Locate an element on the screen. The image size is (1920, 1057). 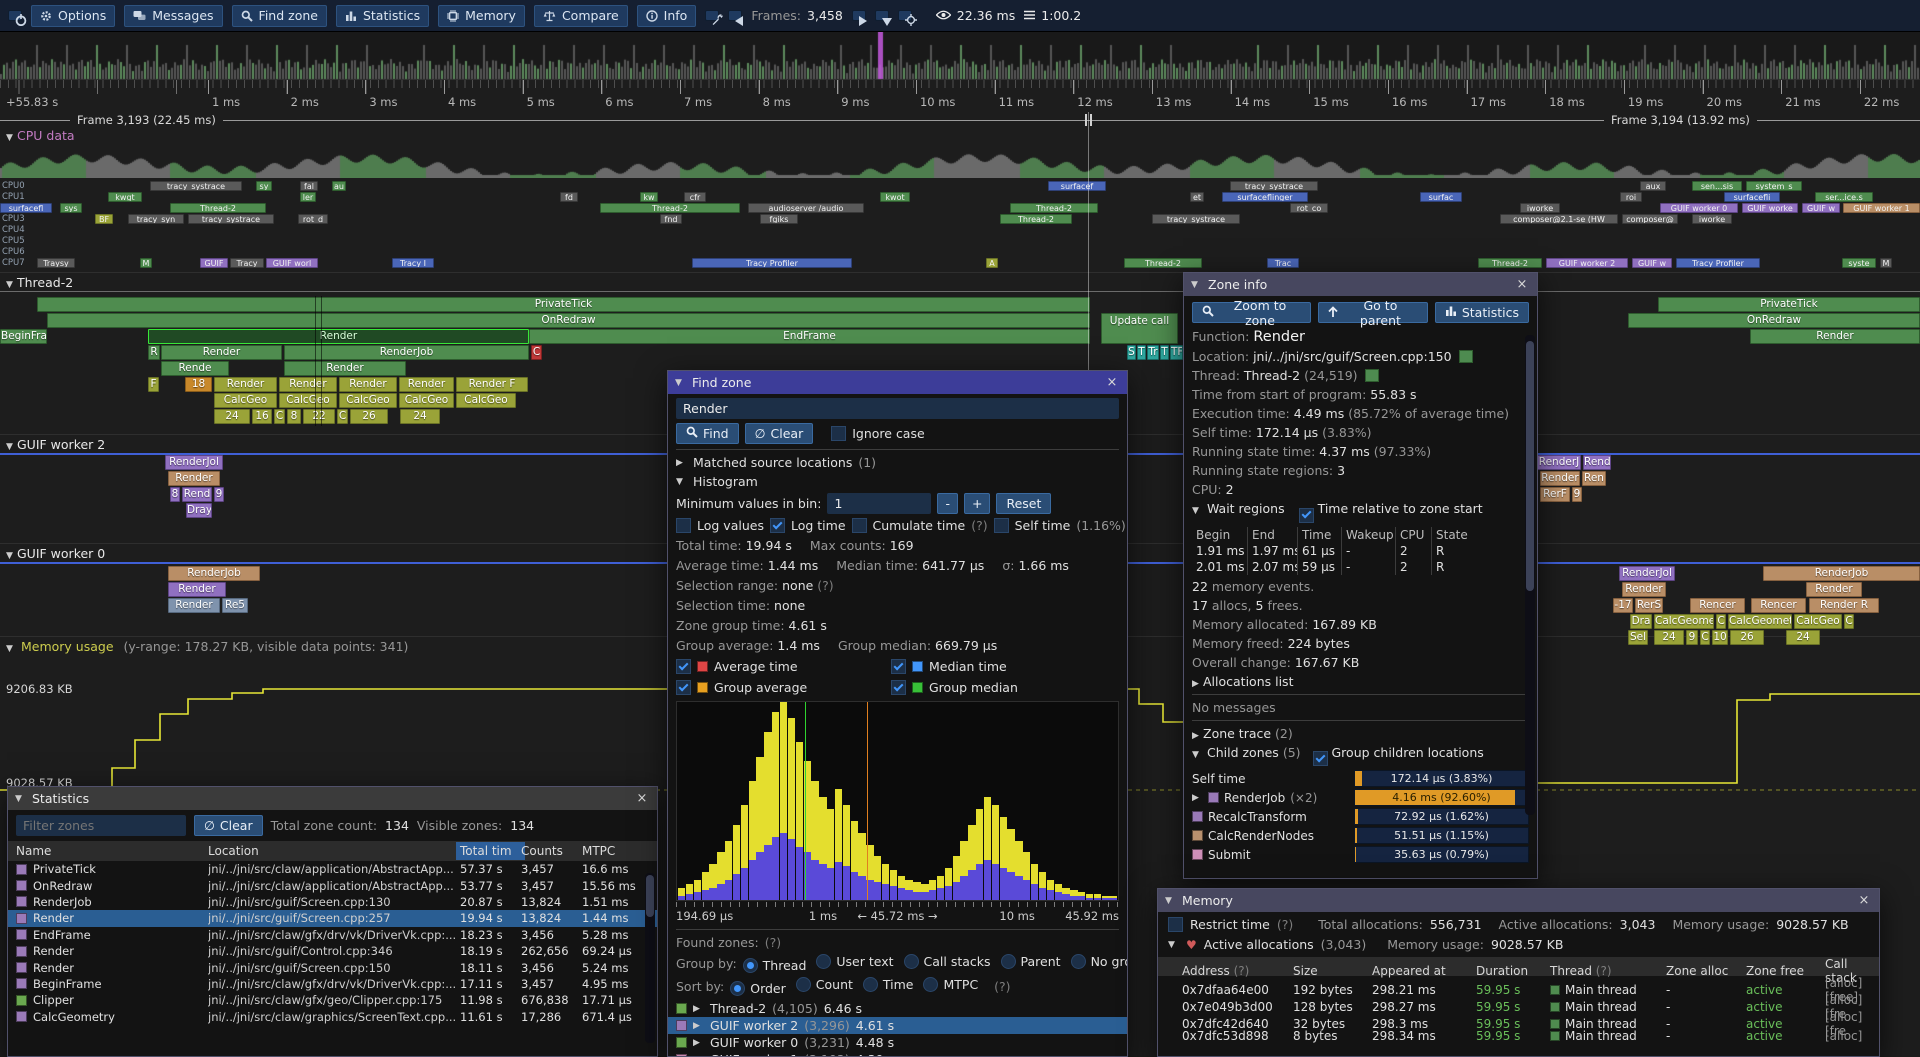
power-button is located at coordinates (17, 18).